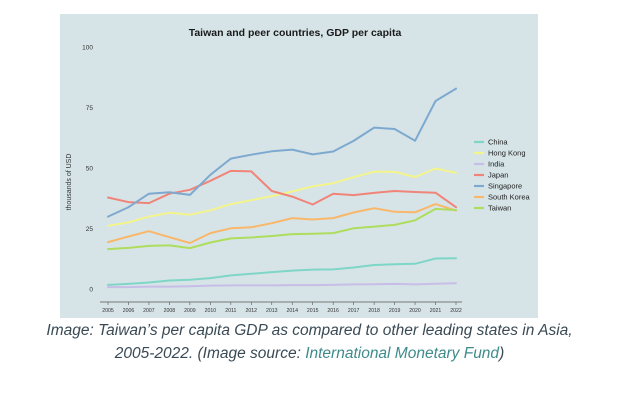  Describe the element at coordinates (90, 229) in the screenshot. I see `y-tick-label: 25` at that location.